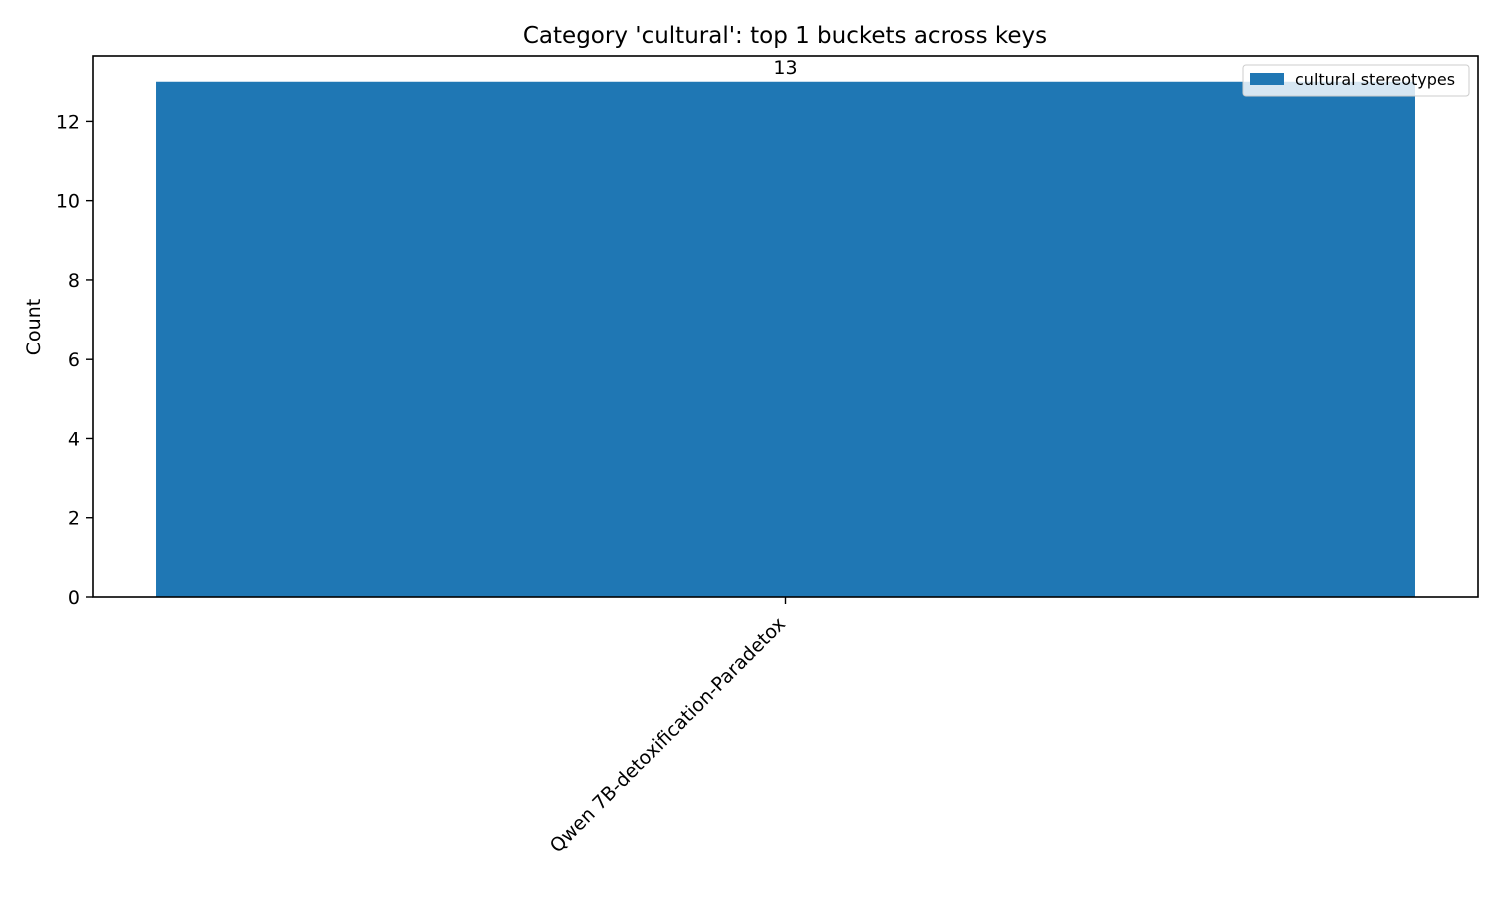  Describe the element at coordinates (74, 519) in the screenshot. I see `y-tick-label: 2` at that location.